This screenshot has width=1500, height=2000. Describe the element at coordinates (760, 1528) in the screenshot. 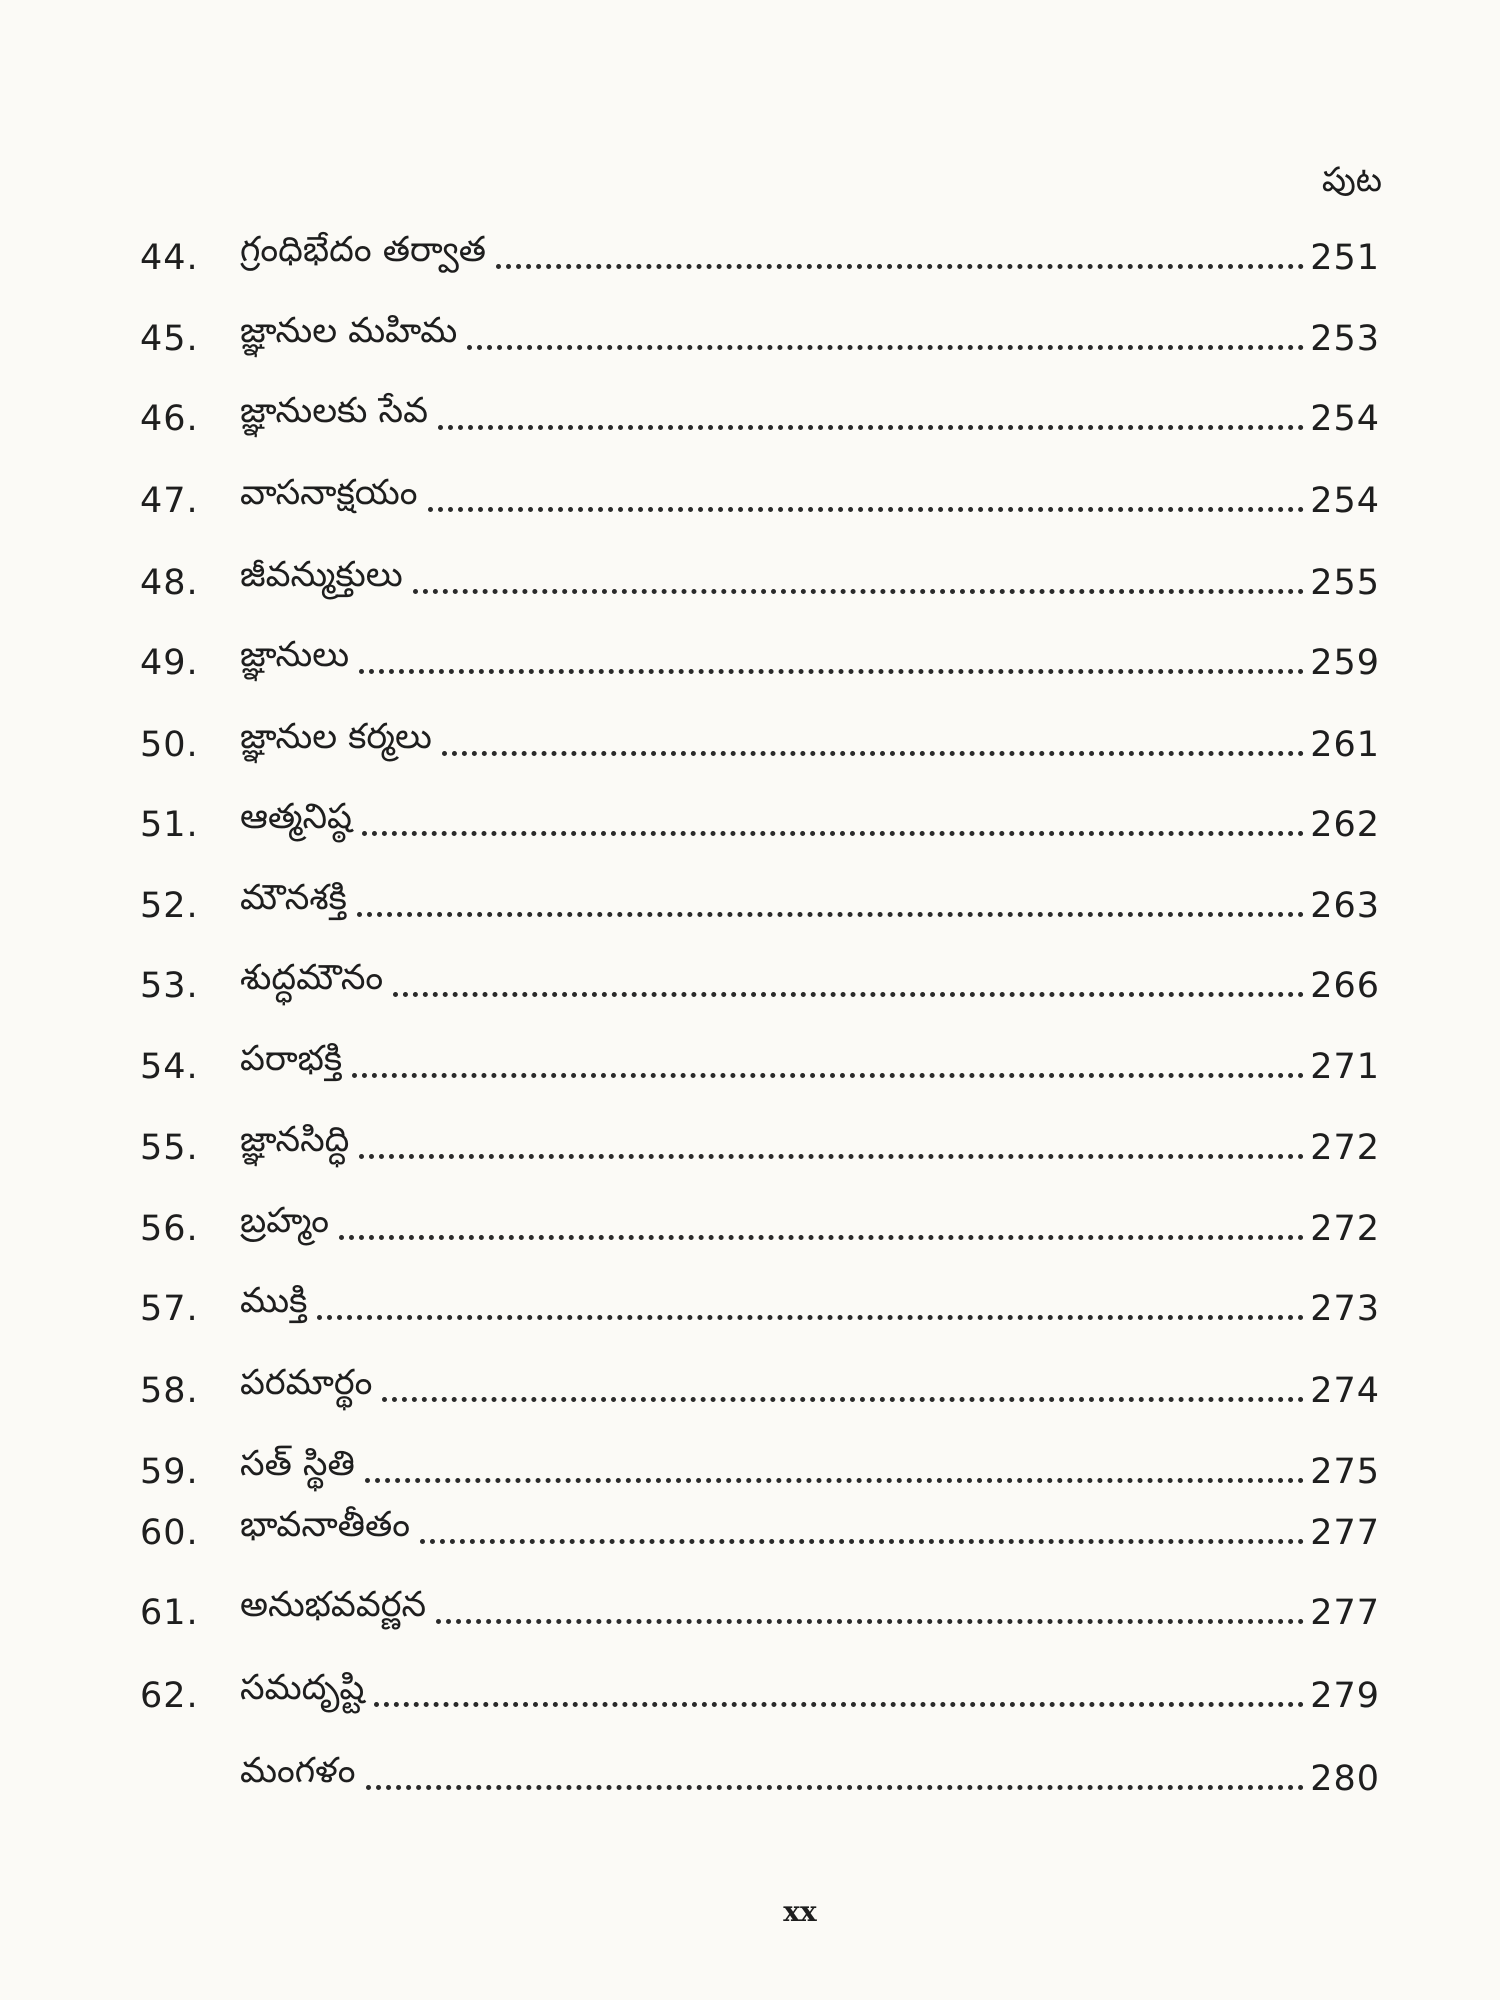

I see `toc-entry: 60. భావనాతీతం 277` at that location.